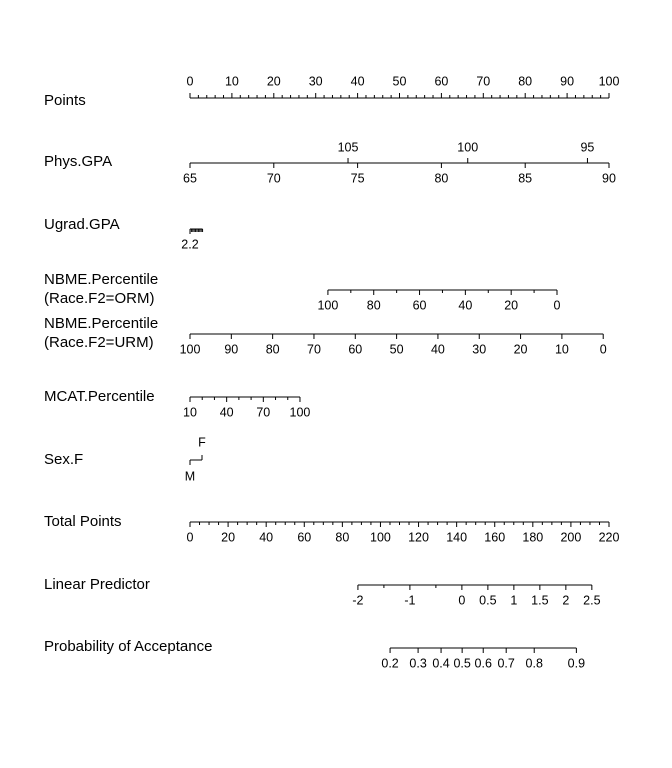 This screenshot has height=768, width=672. What do you see at coordinates (534, 663) in the screenshot?
I see `tick-label: 0.8` at bounding box center [534, 663].